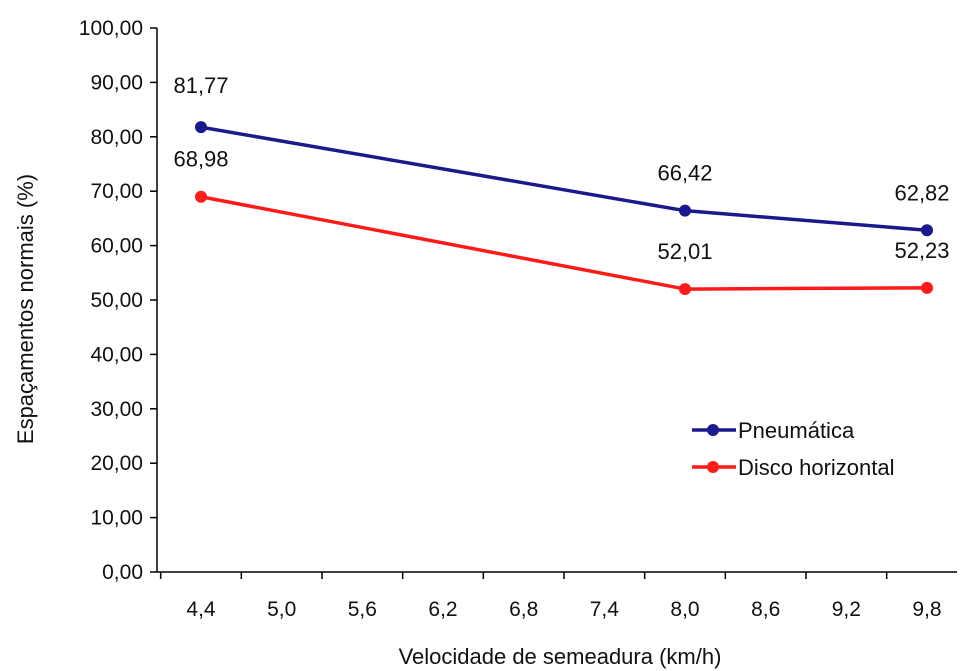 Image resolution: width=963 pixels, height=671 pixels. What do you see at coordinates (846, 609) in the screenshot?
I see `x-tick-label: 9,2` at bounding box center [846, 609].